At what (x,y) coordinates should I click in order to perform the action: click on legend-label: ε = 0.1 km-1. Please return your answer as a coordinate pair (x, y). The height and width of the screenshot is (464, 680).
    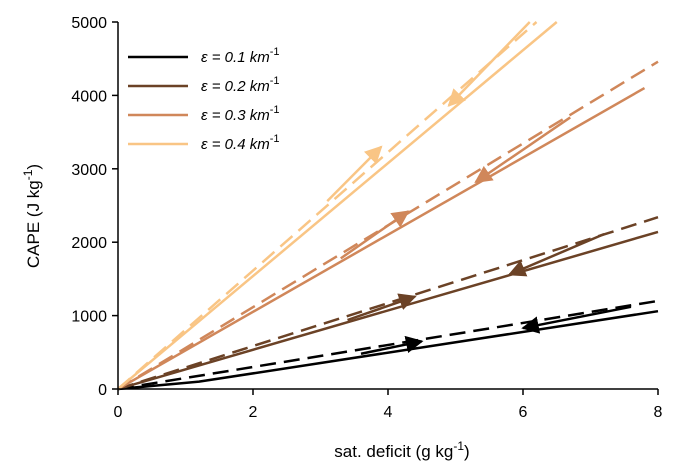
    Looking at the image, I should click on (240, 56).